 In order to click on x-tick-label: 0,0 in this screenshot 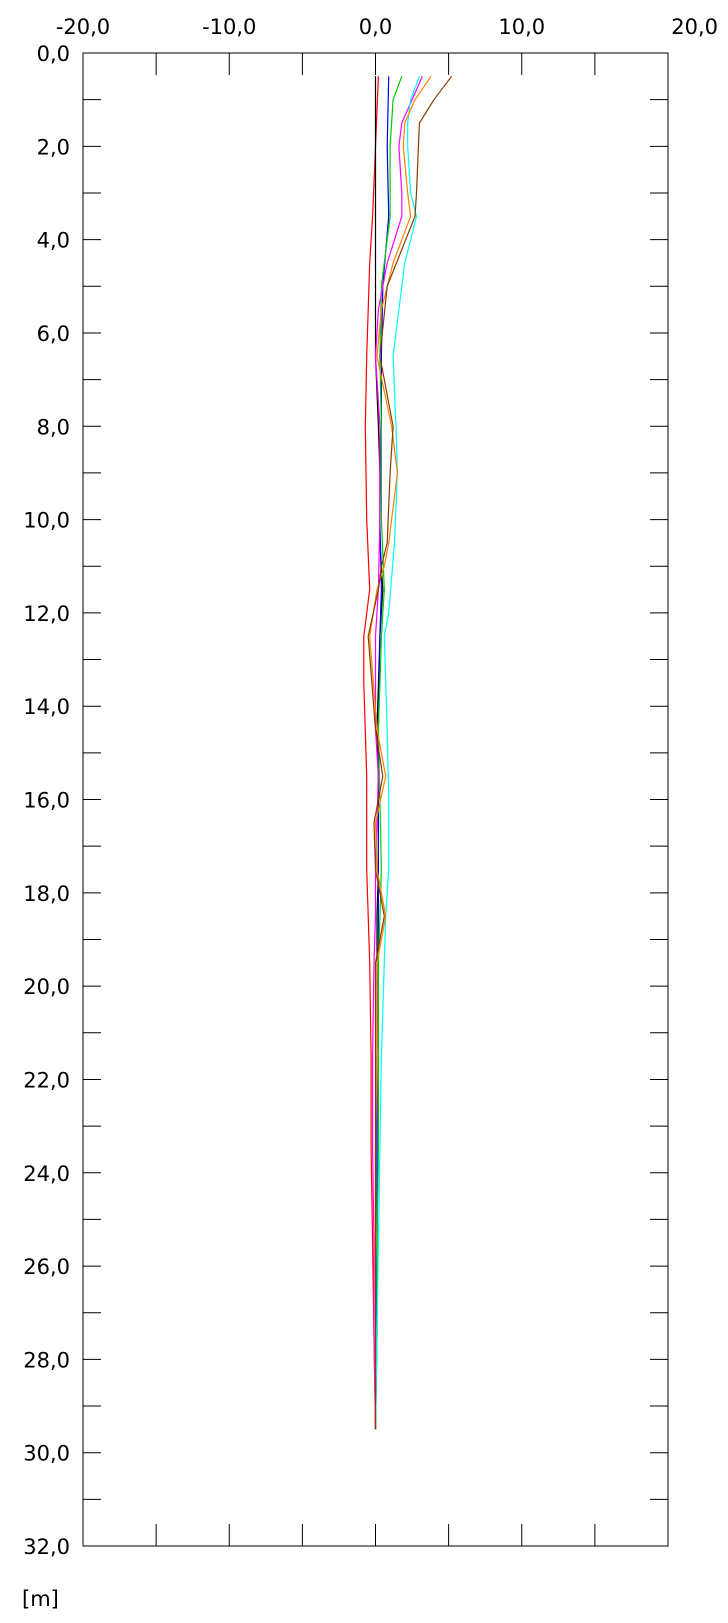, I will do `click(375, 27)`.